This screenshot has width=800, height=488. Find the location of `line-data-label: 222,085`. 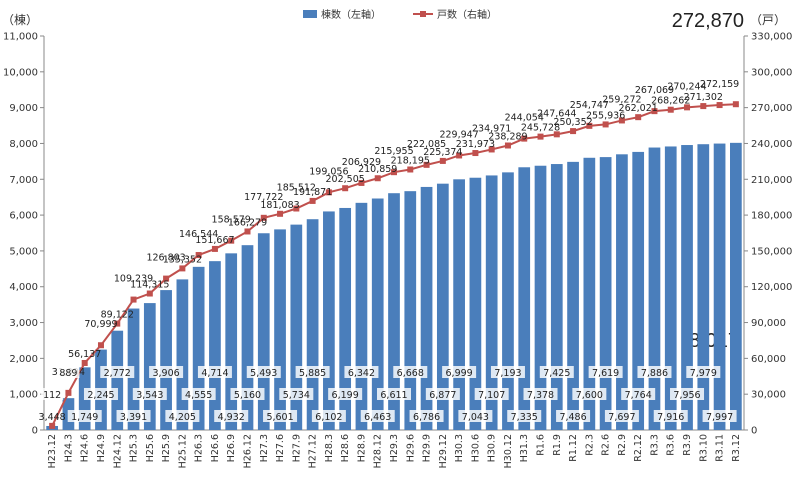

line-data-label: 222,085 is located at coordinates (426, 144).